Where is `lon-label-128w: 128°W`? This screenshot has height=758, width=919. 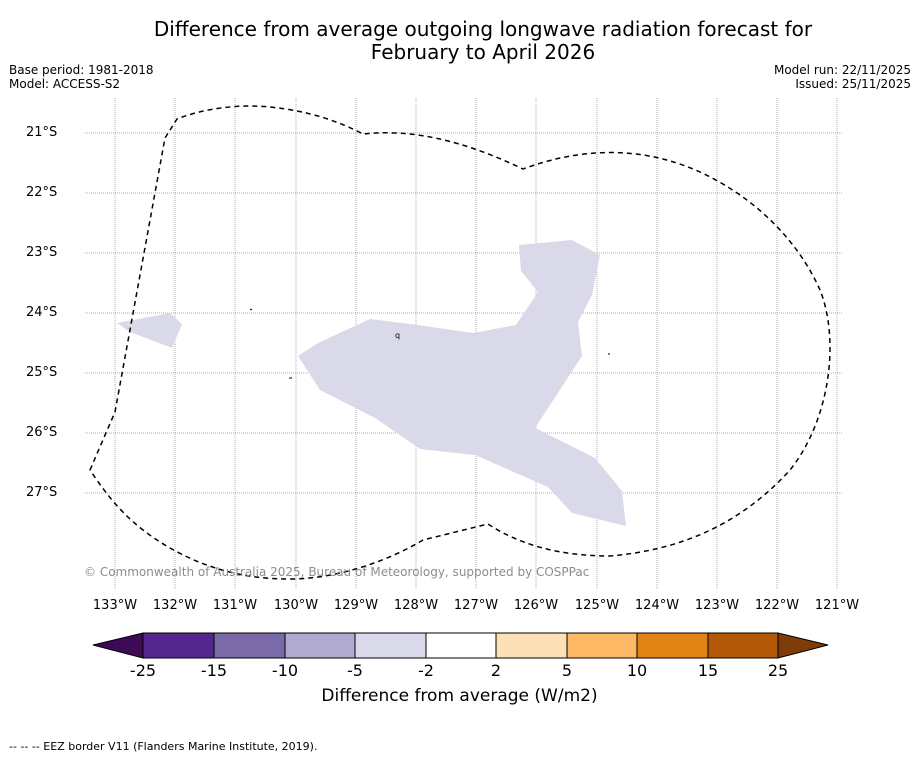
lon-label-128w: 128°W is located at coordinates (416, 605).